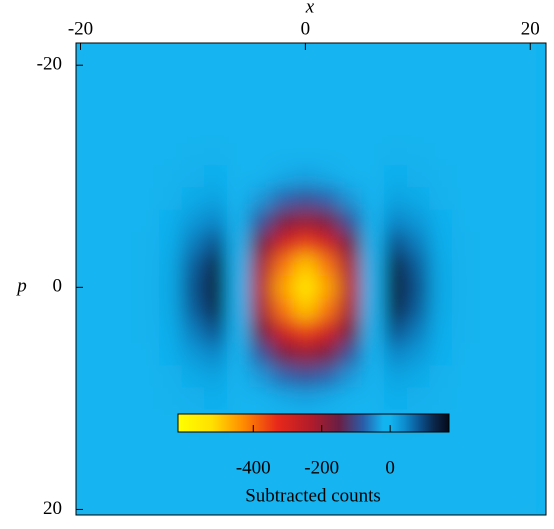 This screenshot has width=554, height=529. What do you see at coordinates (530, 28) in the screenshot?
I see `x-tick-label: 20` at bounding box center [530, 28].